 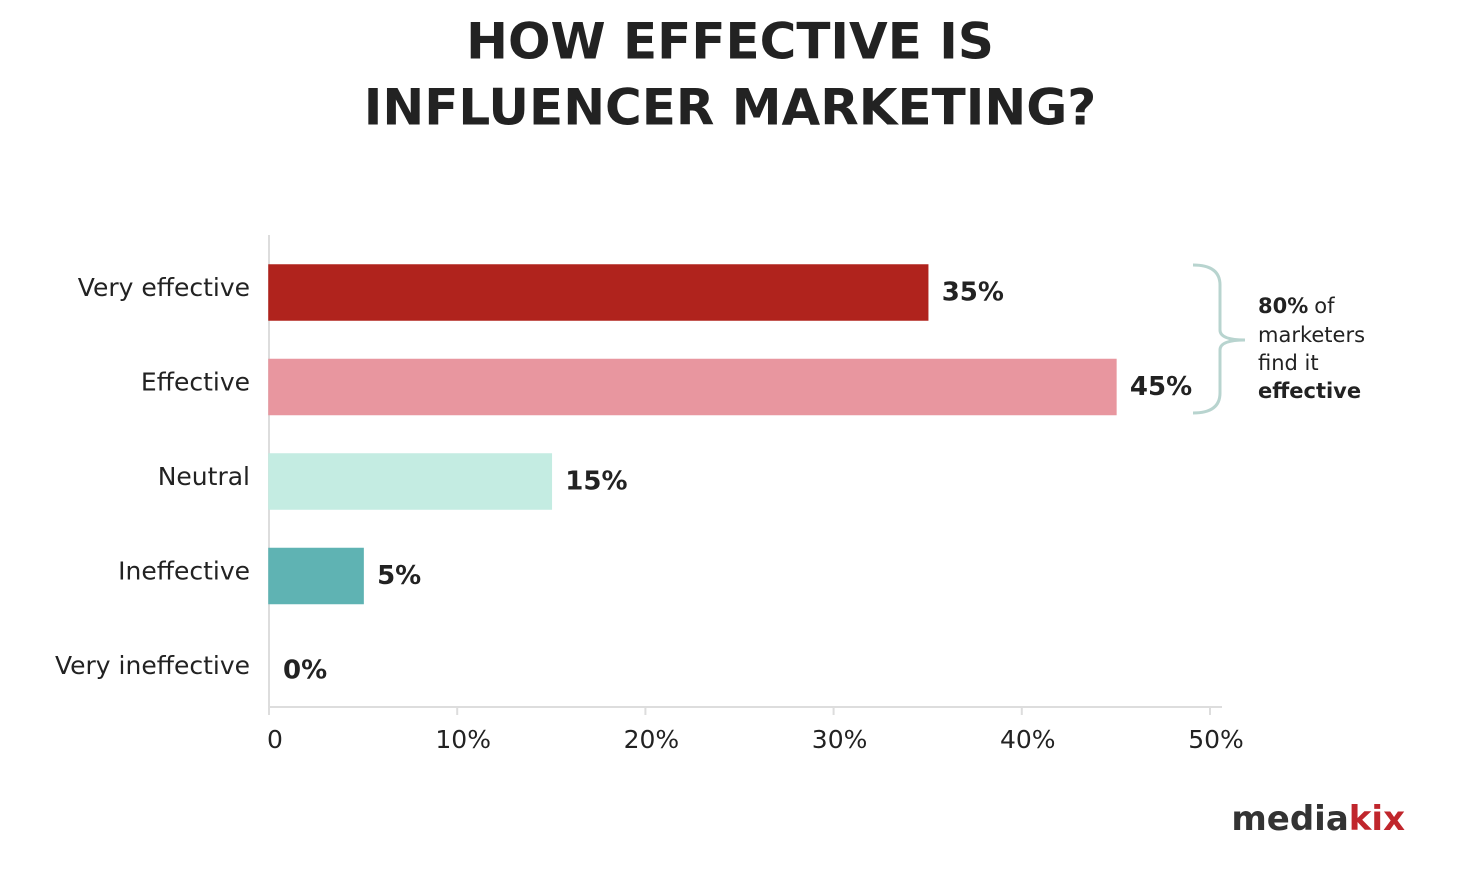 What do you see at coordinates (730, 108) in the screenshot?
I see `chart-title: INFLUENCER MARKETING?` at bounding box center [730, 108].